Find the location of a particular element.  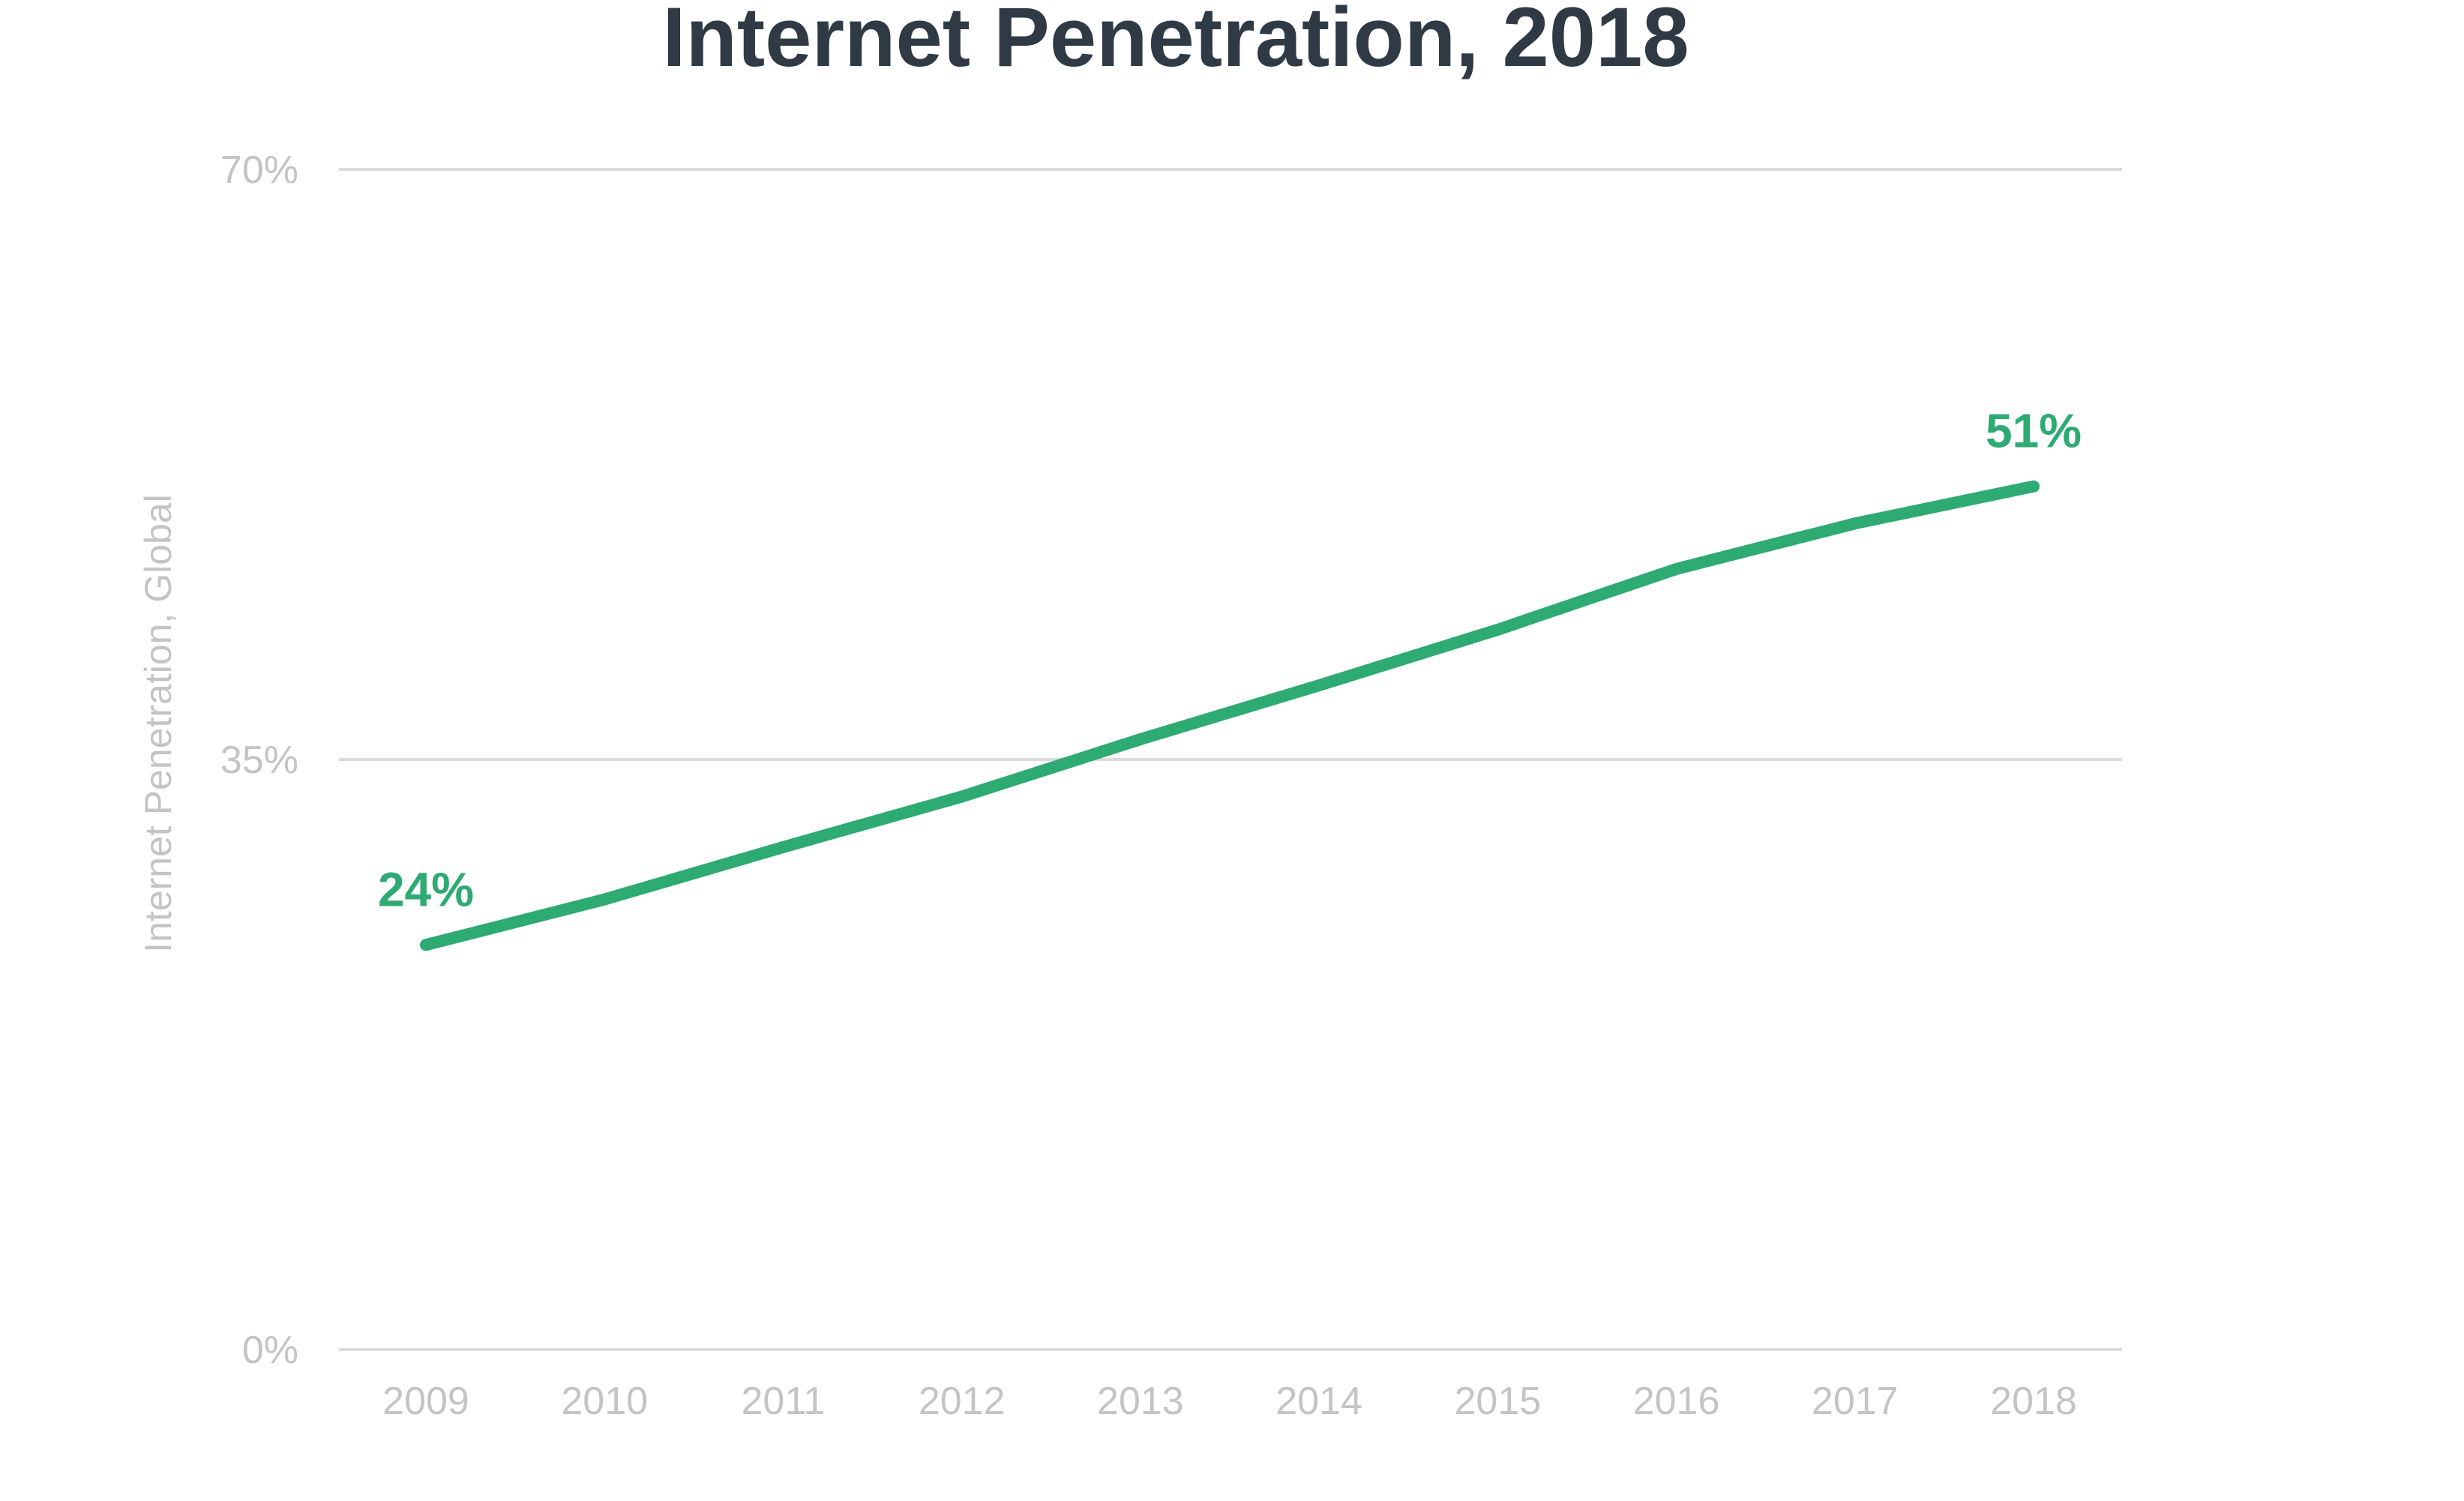

x-tick-label: 2013 is located at coordinates (1140, 1401).